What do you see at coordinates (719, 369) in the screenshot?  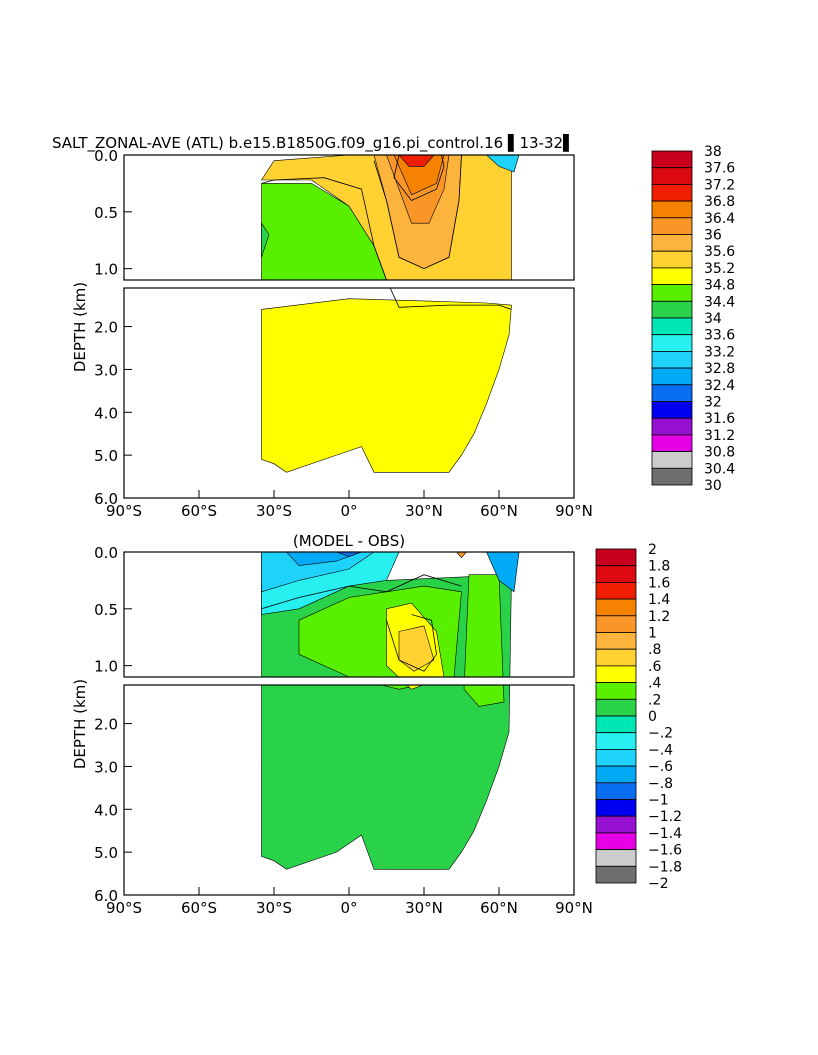 I see `colorbar-label: 32.8` at bounding box center [719, 369].